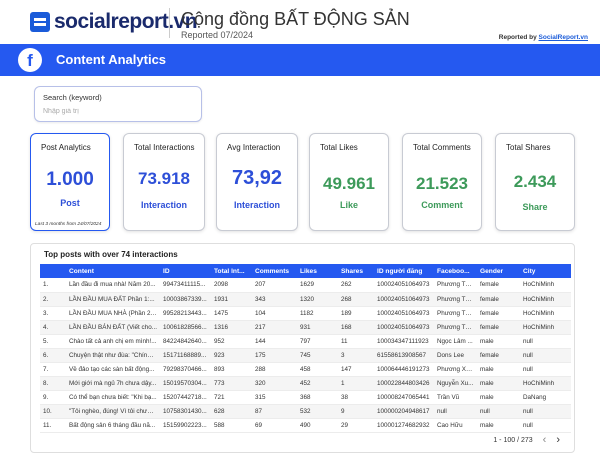 The width and height of the screenshot is (600, 457). Describe the element at coordinates (217, 35) in the screenshot. I see `report-subtitle: Reported 07/2024` at that location.